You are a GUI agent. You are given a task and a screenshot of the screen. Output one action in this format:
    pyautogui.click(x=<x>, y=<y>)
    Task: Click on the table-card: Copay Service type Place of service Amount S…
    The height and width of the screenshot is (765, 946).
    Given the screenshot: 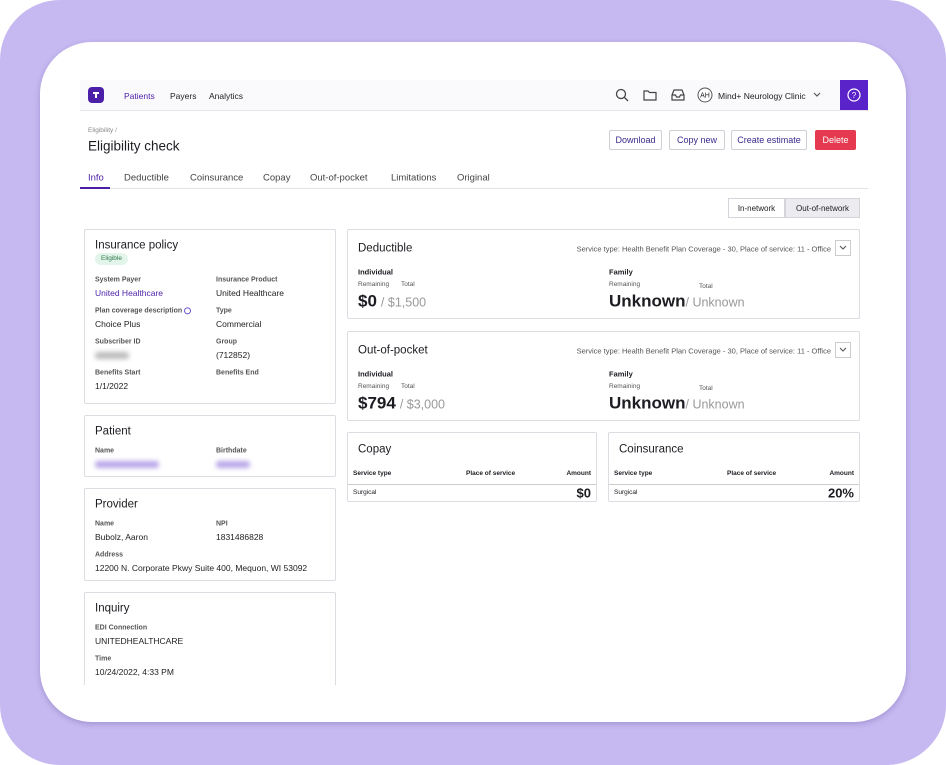 What is the action you would take?
    pyautogui.click(x=472, y=467)
    